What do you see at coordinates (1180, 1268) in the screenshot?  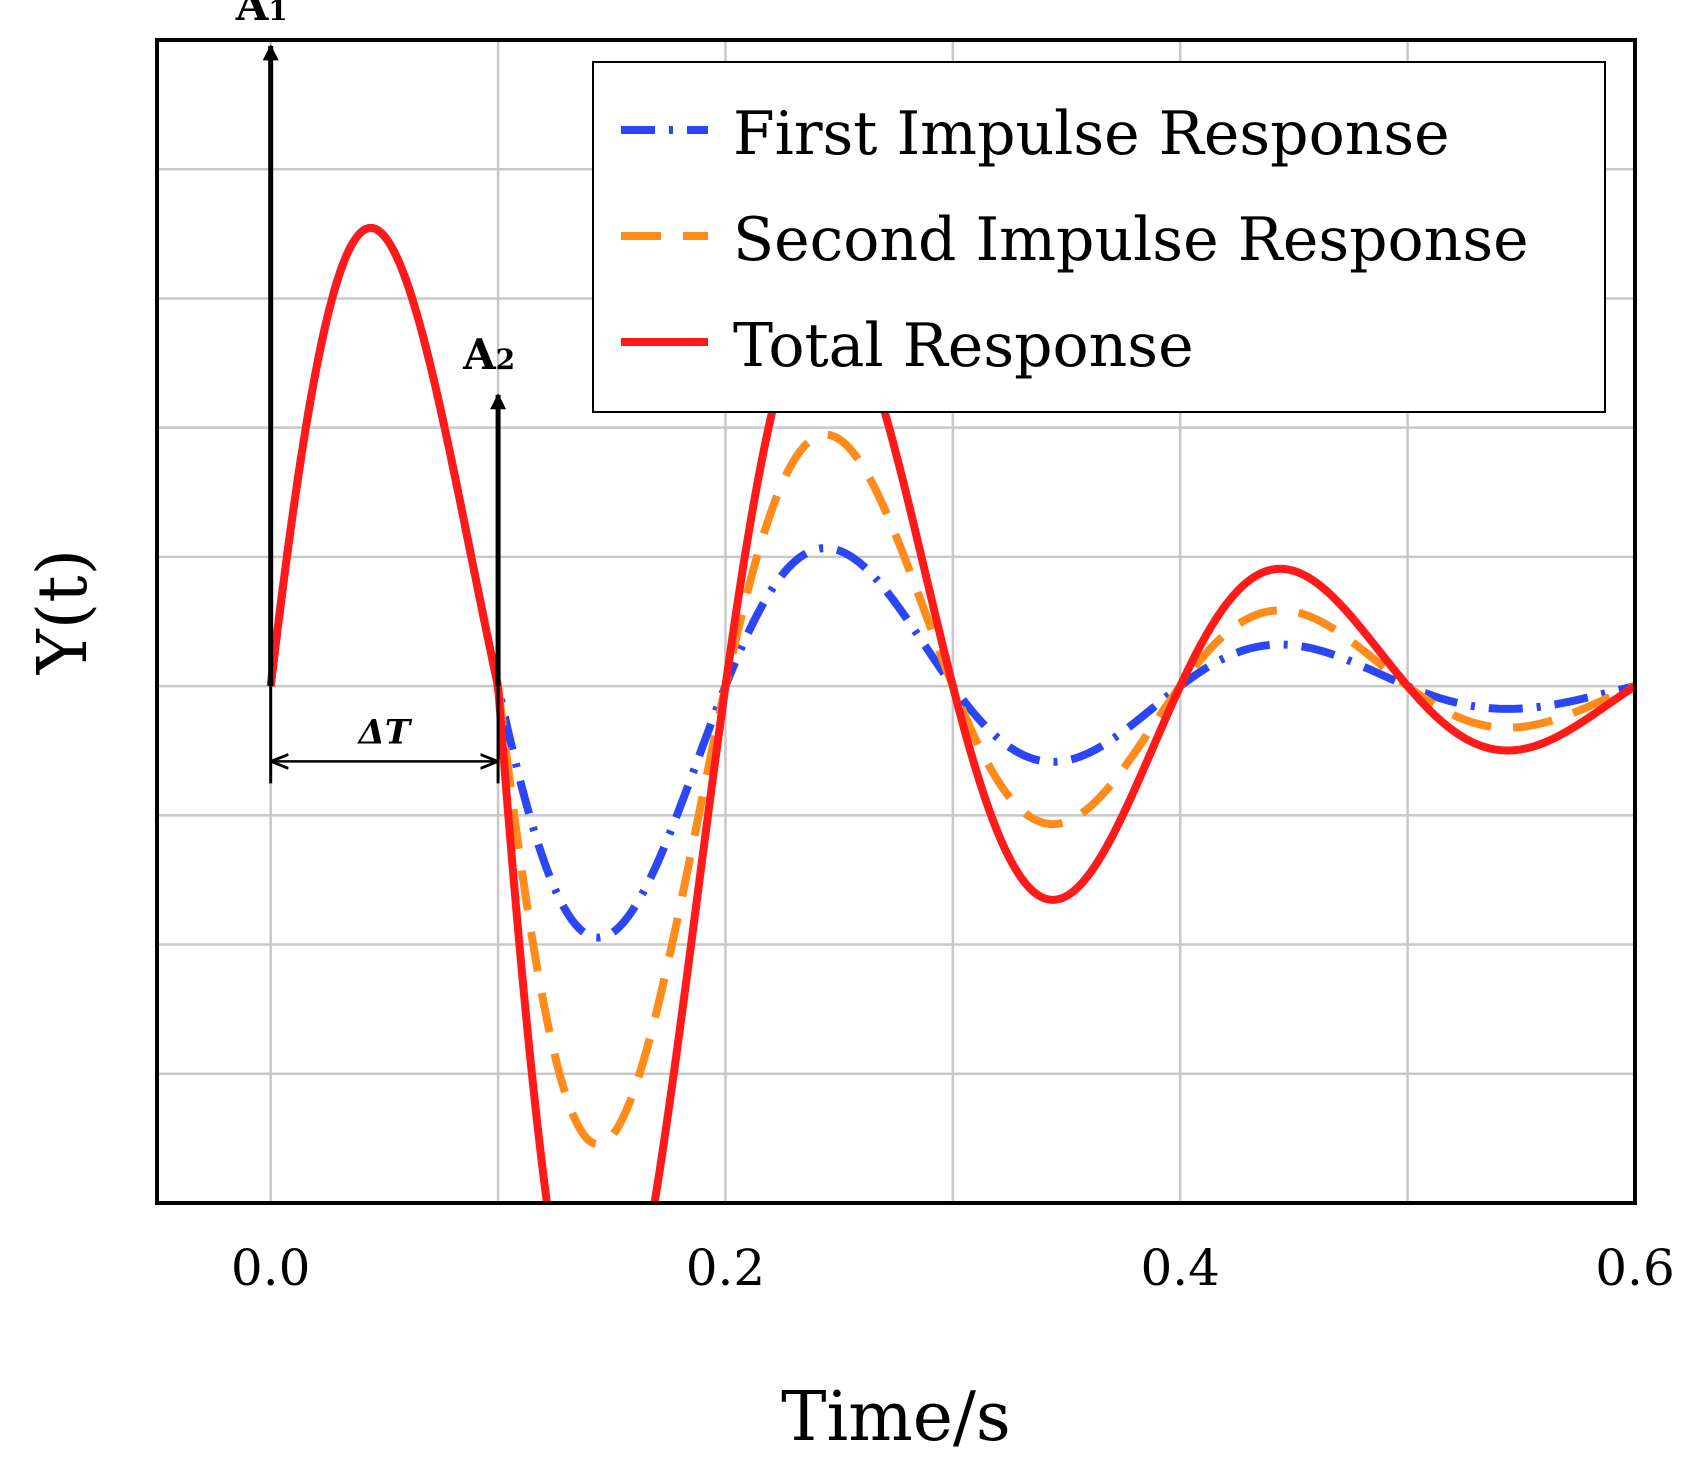 I see `x-tick-label: 0.4` at bounding box center [1180, 1268].